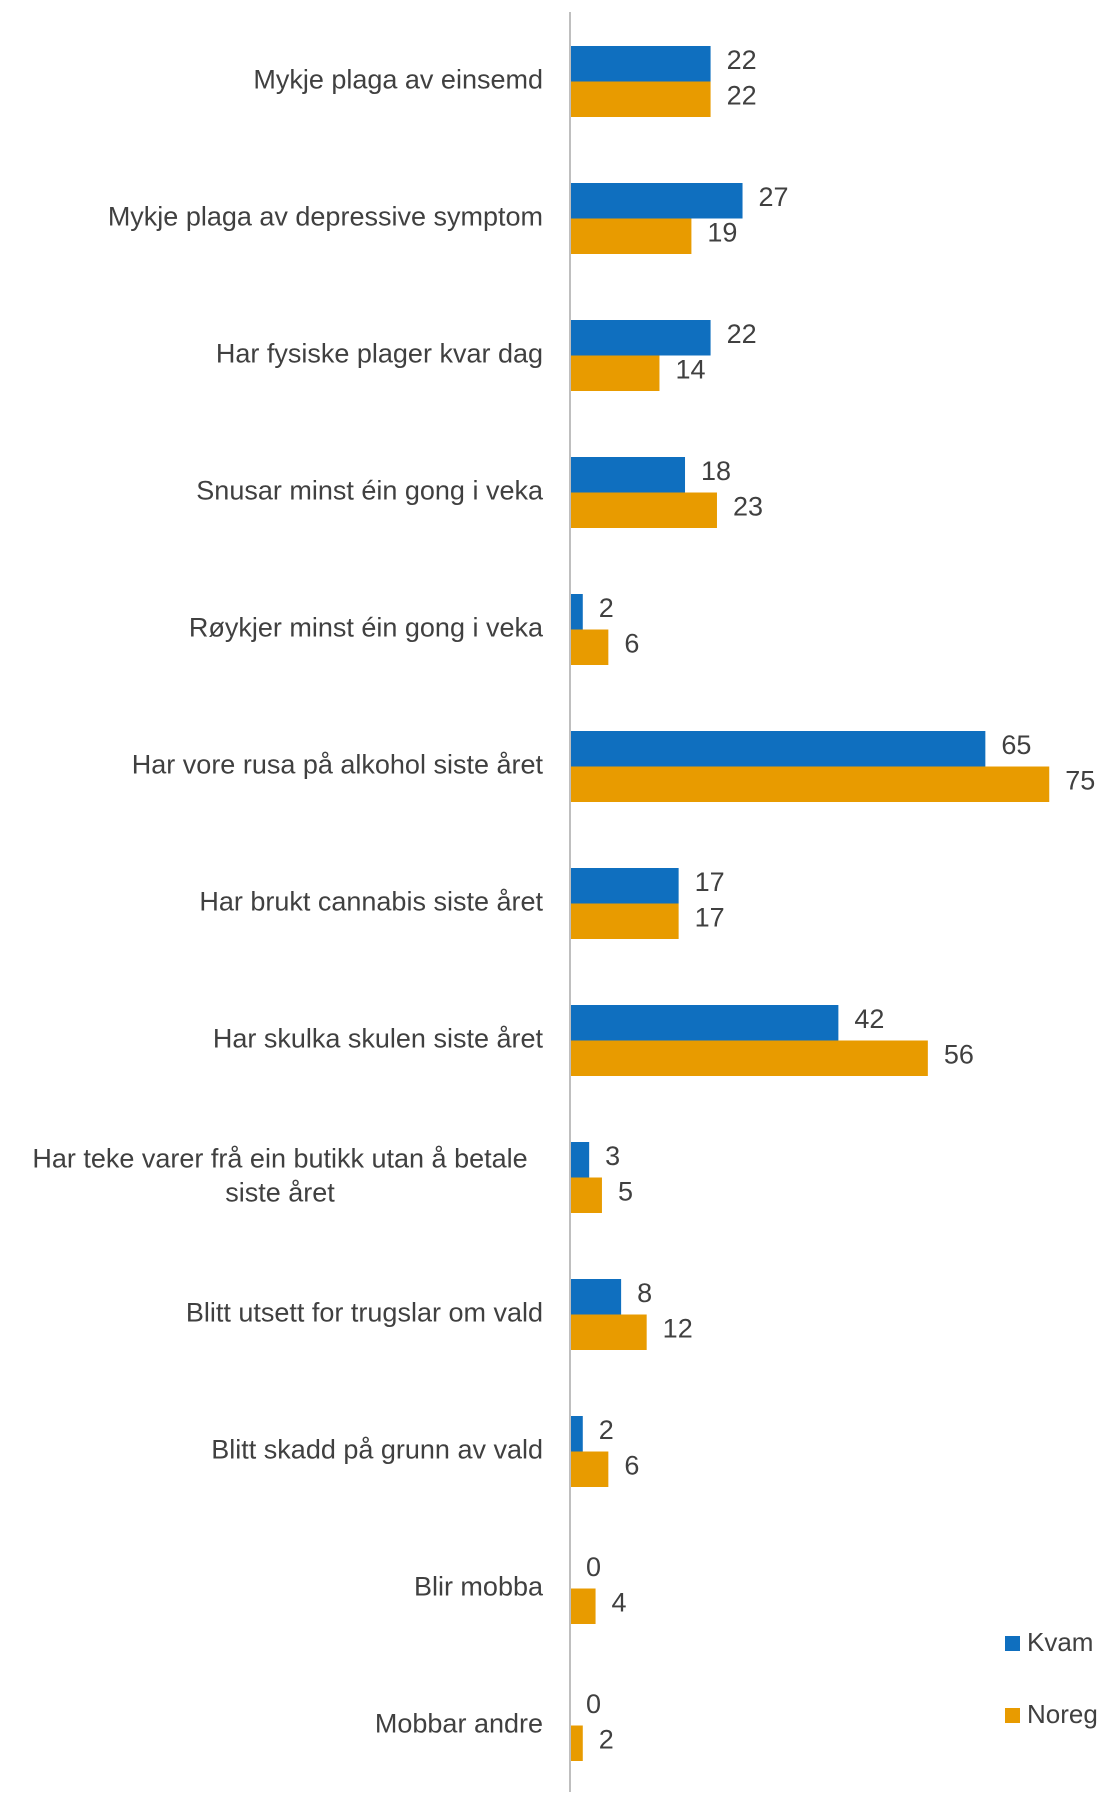 The width and height of the screenshot is (1111, 1797). Describe the element at coordinates (1060, 1642) in the screenshot. I see `legend-label-kvam: Kvam` at that location.